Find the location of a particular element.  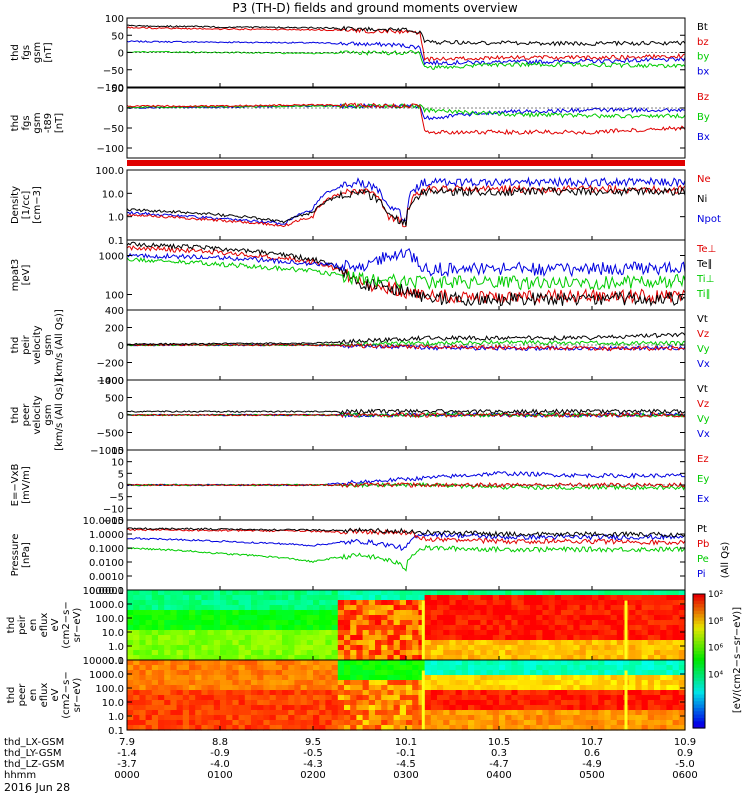

y-tick-label: −50 is located at coordinates (113, 129).